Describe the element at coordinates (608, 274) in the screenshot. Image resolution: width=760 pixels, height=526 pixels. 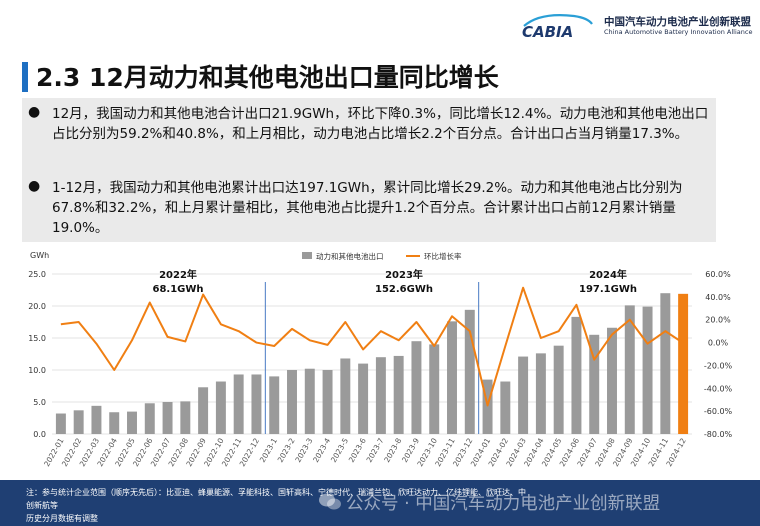
I see `annotation-year: 2024年` at that location.